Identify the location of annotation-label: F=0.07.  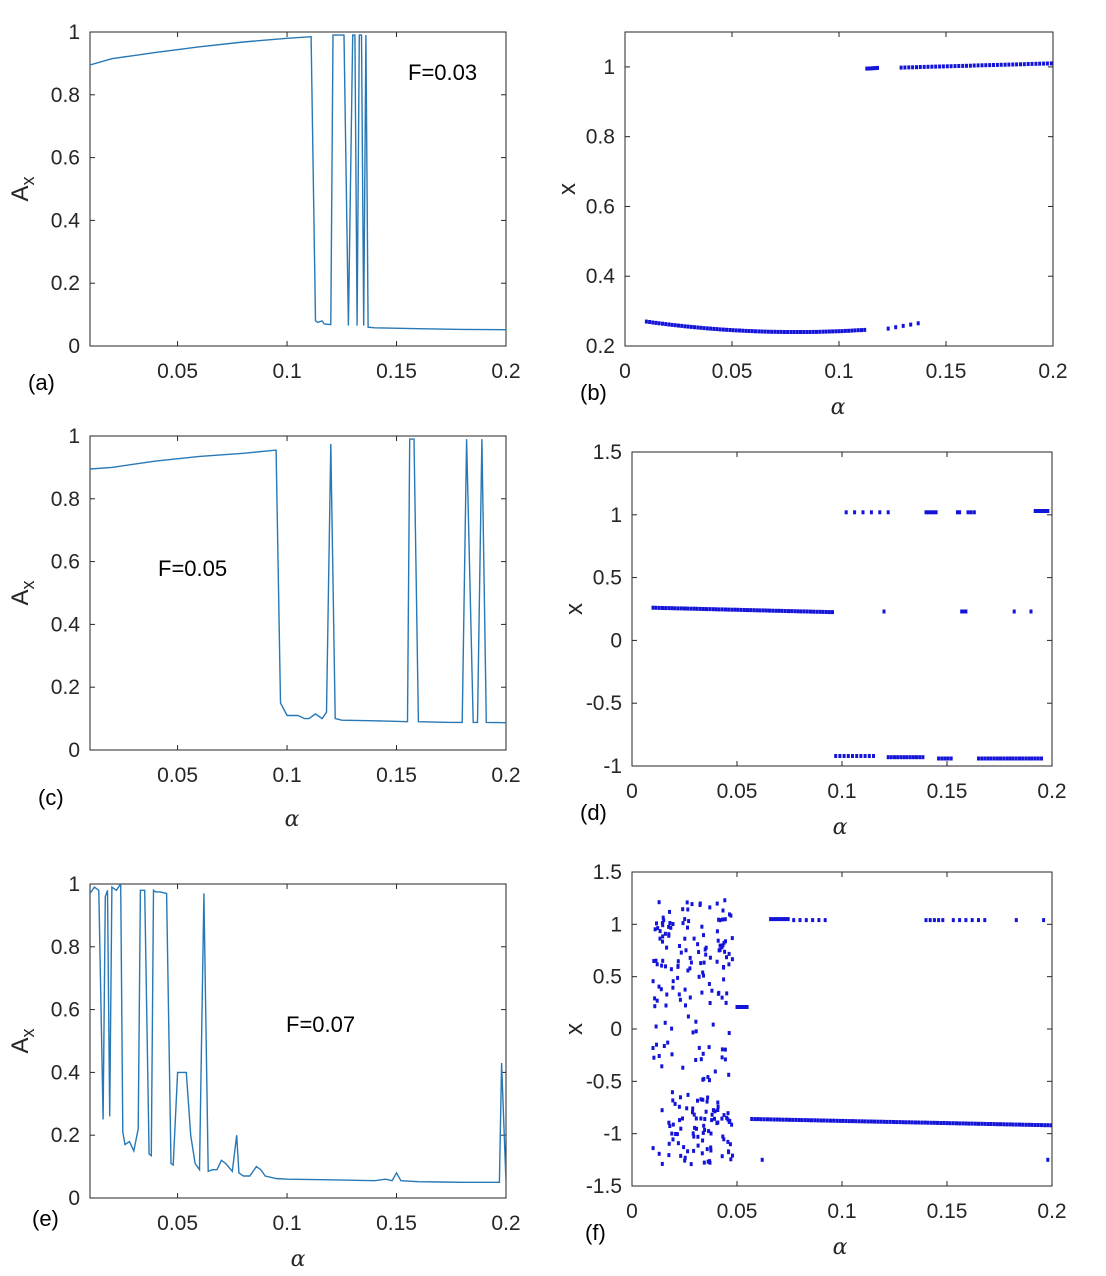
(320, 1024).